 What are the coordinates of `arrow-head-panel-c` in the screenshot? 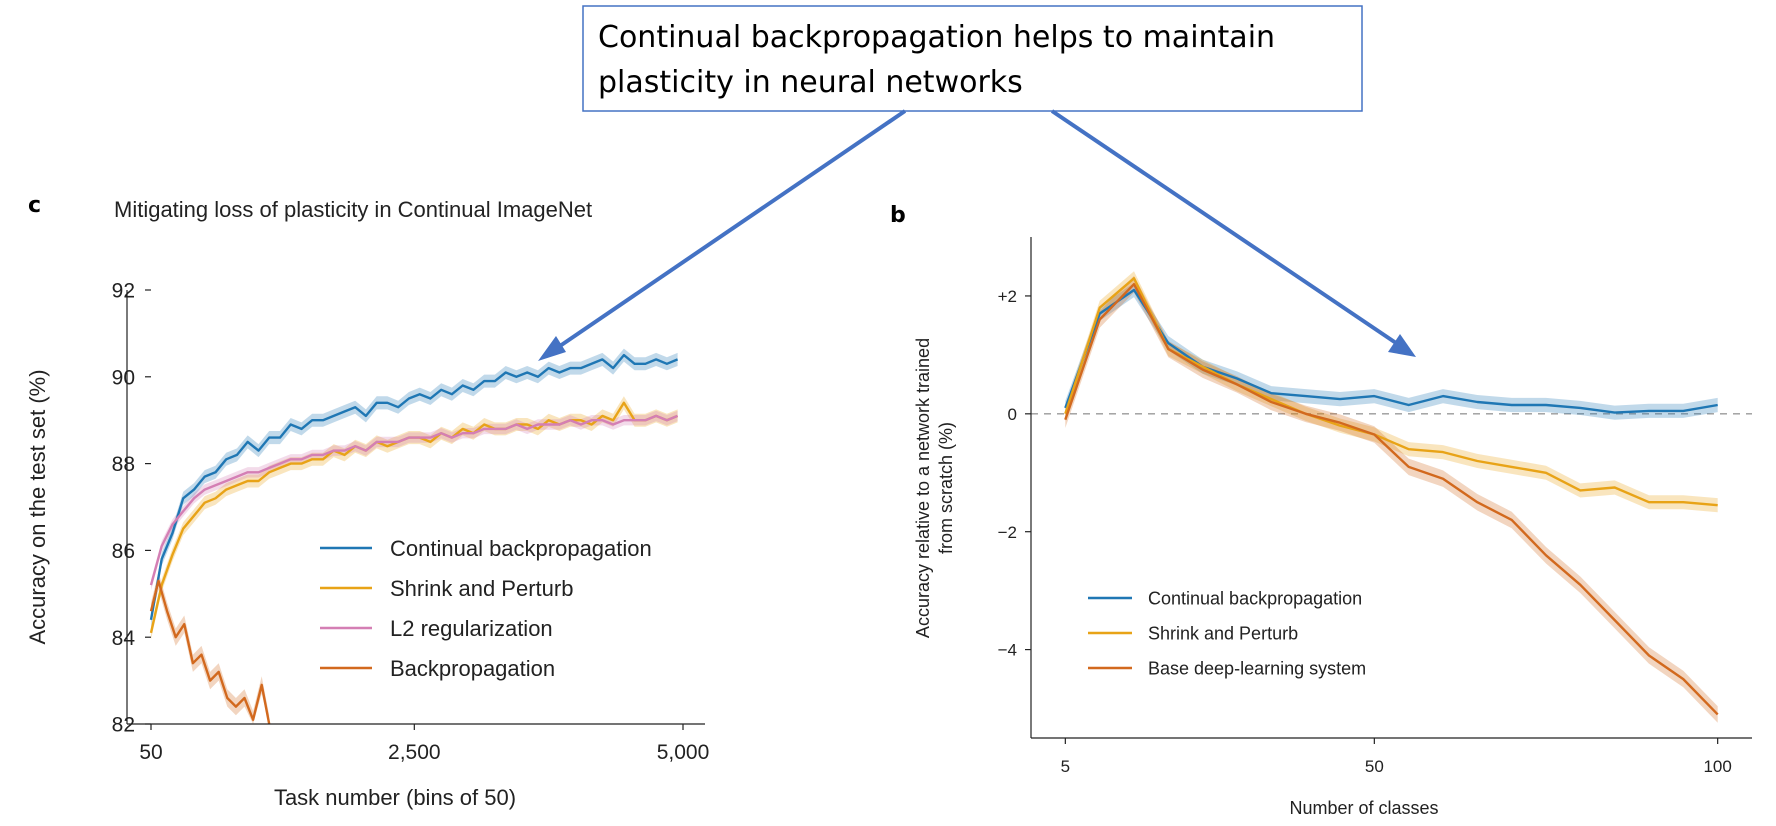 It's located at (552, 348).